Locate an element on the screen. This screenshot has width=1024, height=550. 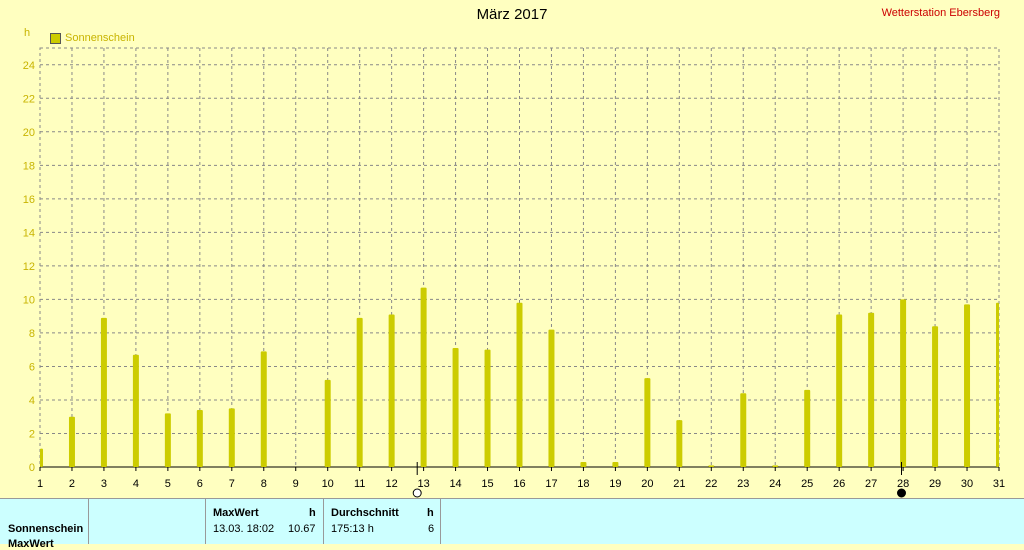
y-tick-label: 2 is located at coordinates (32, 434).